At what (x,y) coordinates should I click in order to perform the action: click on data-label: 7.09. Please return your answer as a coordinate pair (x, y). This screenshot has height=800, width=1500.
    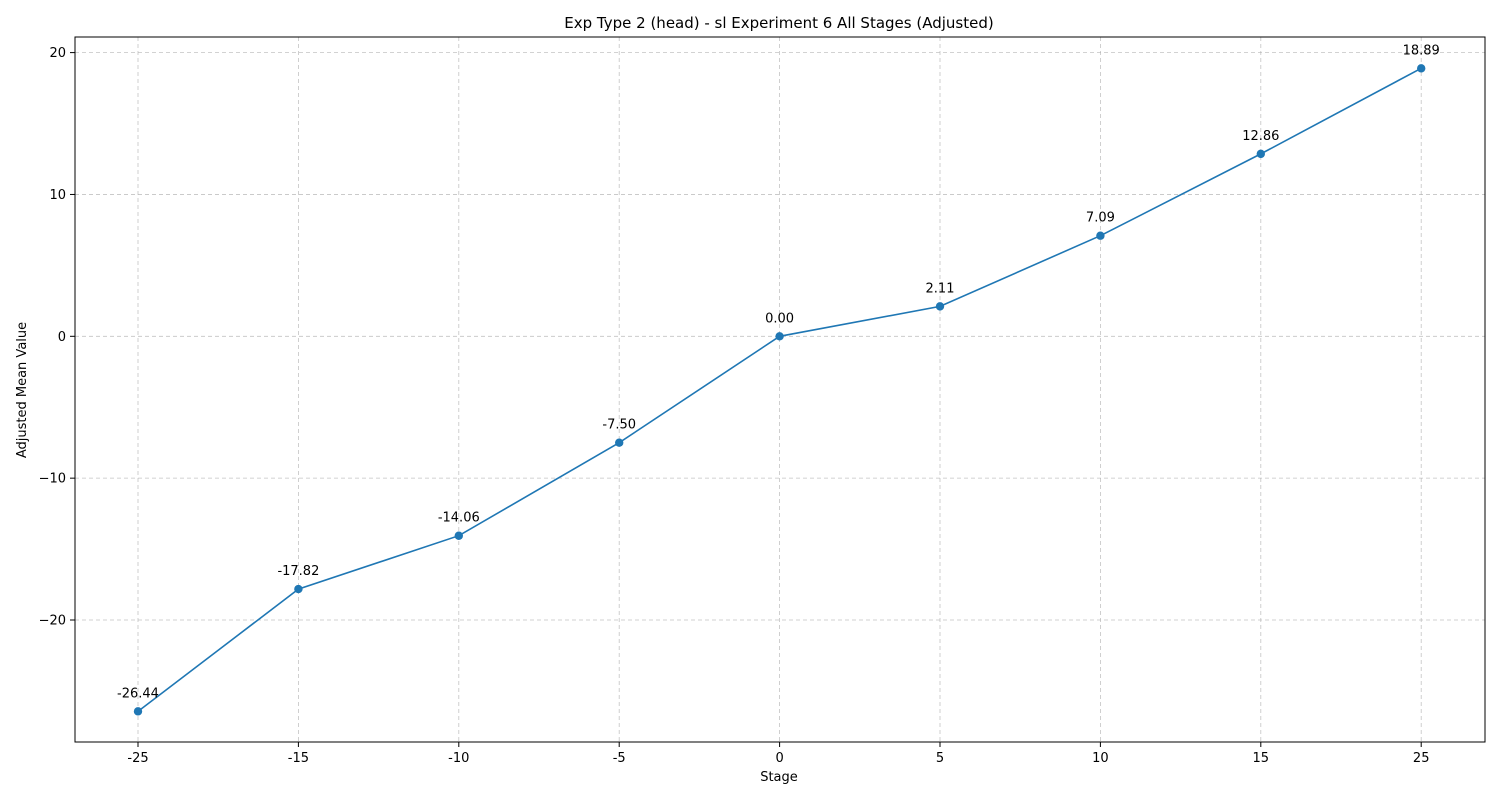
    Looking at the image, I should click on (1100, 218).